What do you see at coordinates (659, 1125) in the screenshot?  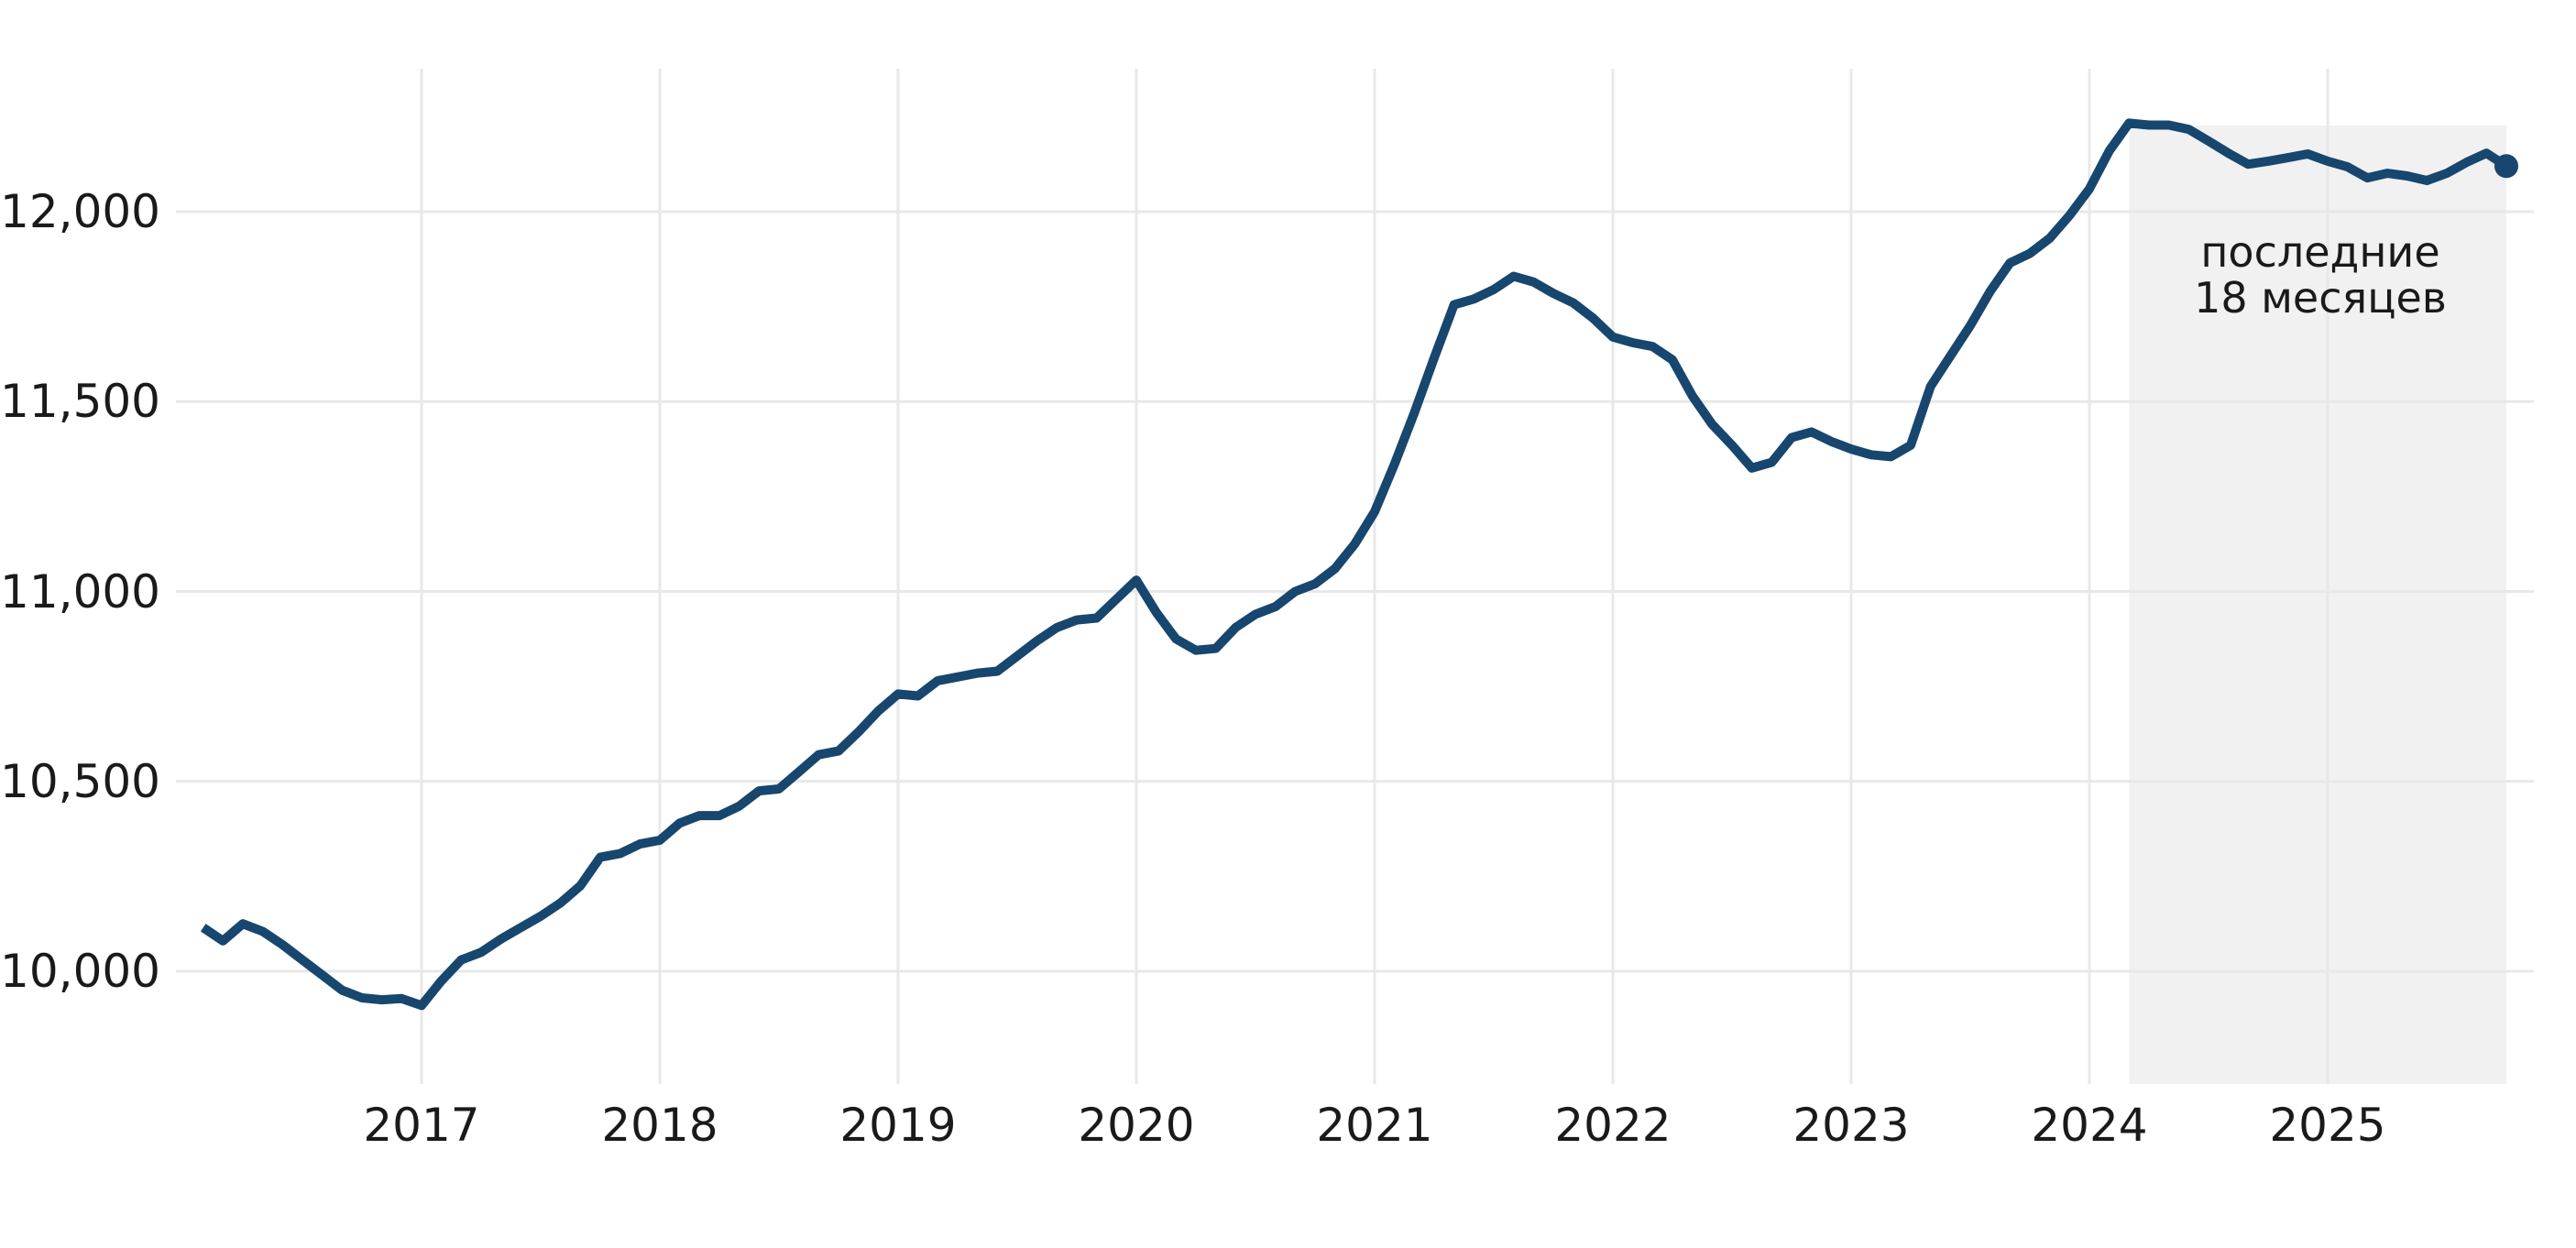 I see `x-axis-tick-label: 2018` at bounding box center [659, 1125].